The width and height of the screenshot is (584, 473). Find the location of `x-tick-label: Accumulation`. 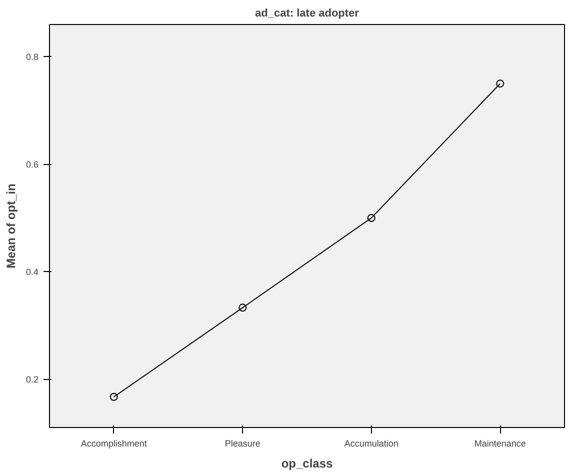

x-tick-label: Accumulation is located at coordinates (371, 443).